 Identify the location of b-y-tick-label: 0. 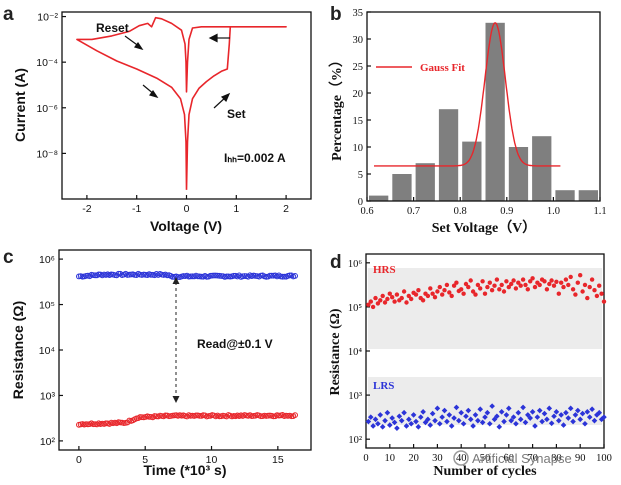
(360, 202).